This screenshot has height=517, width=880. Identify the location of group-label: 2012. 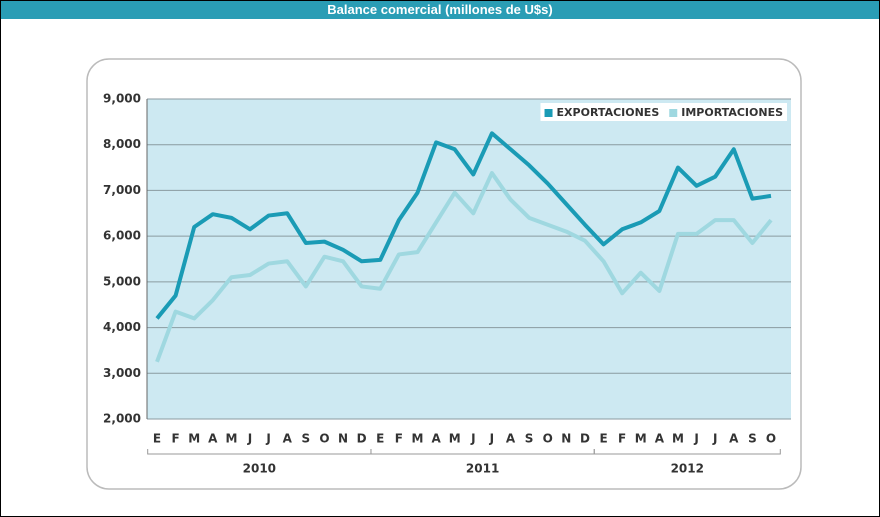
(687, 469).